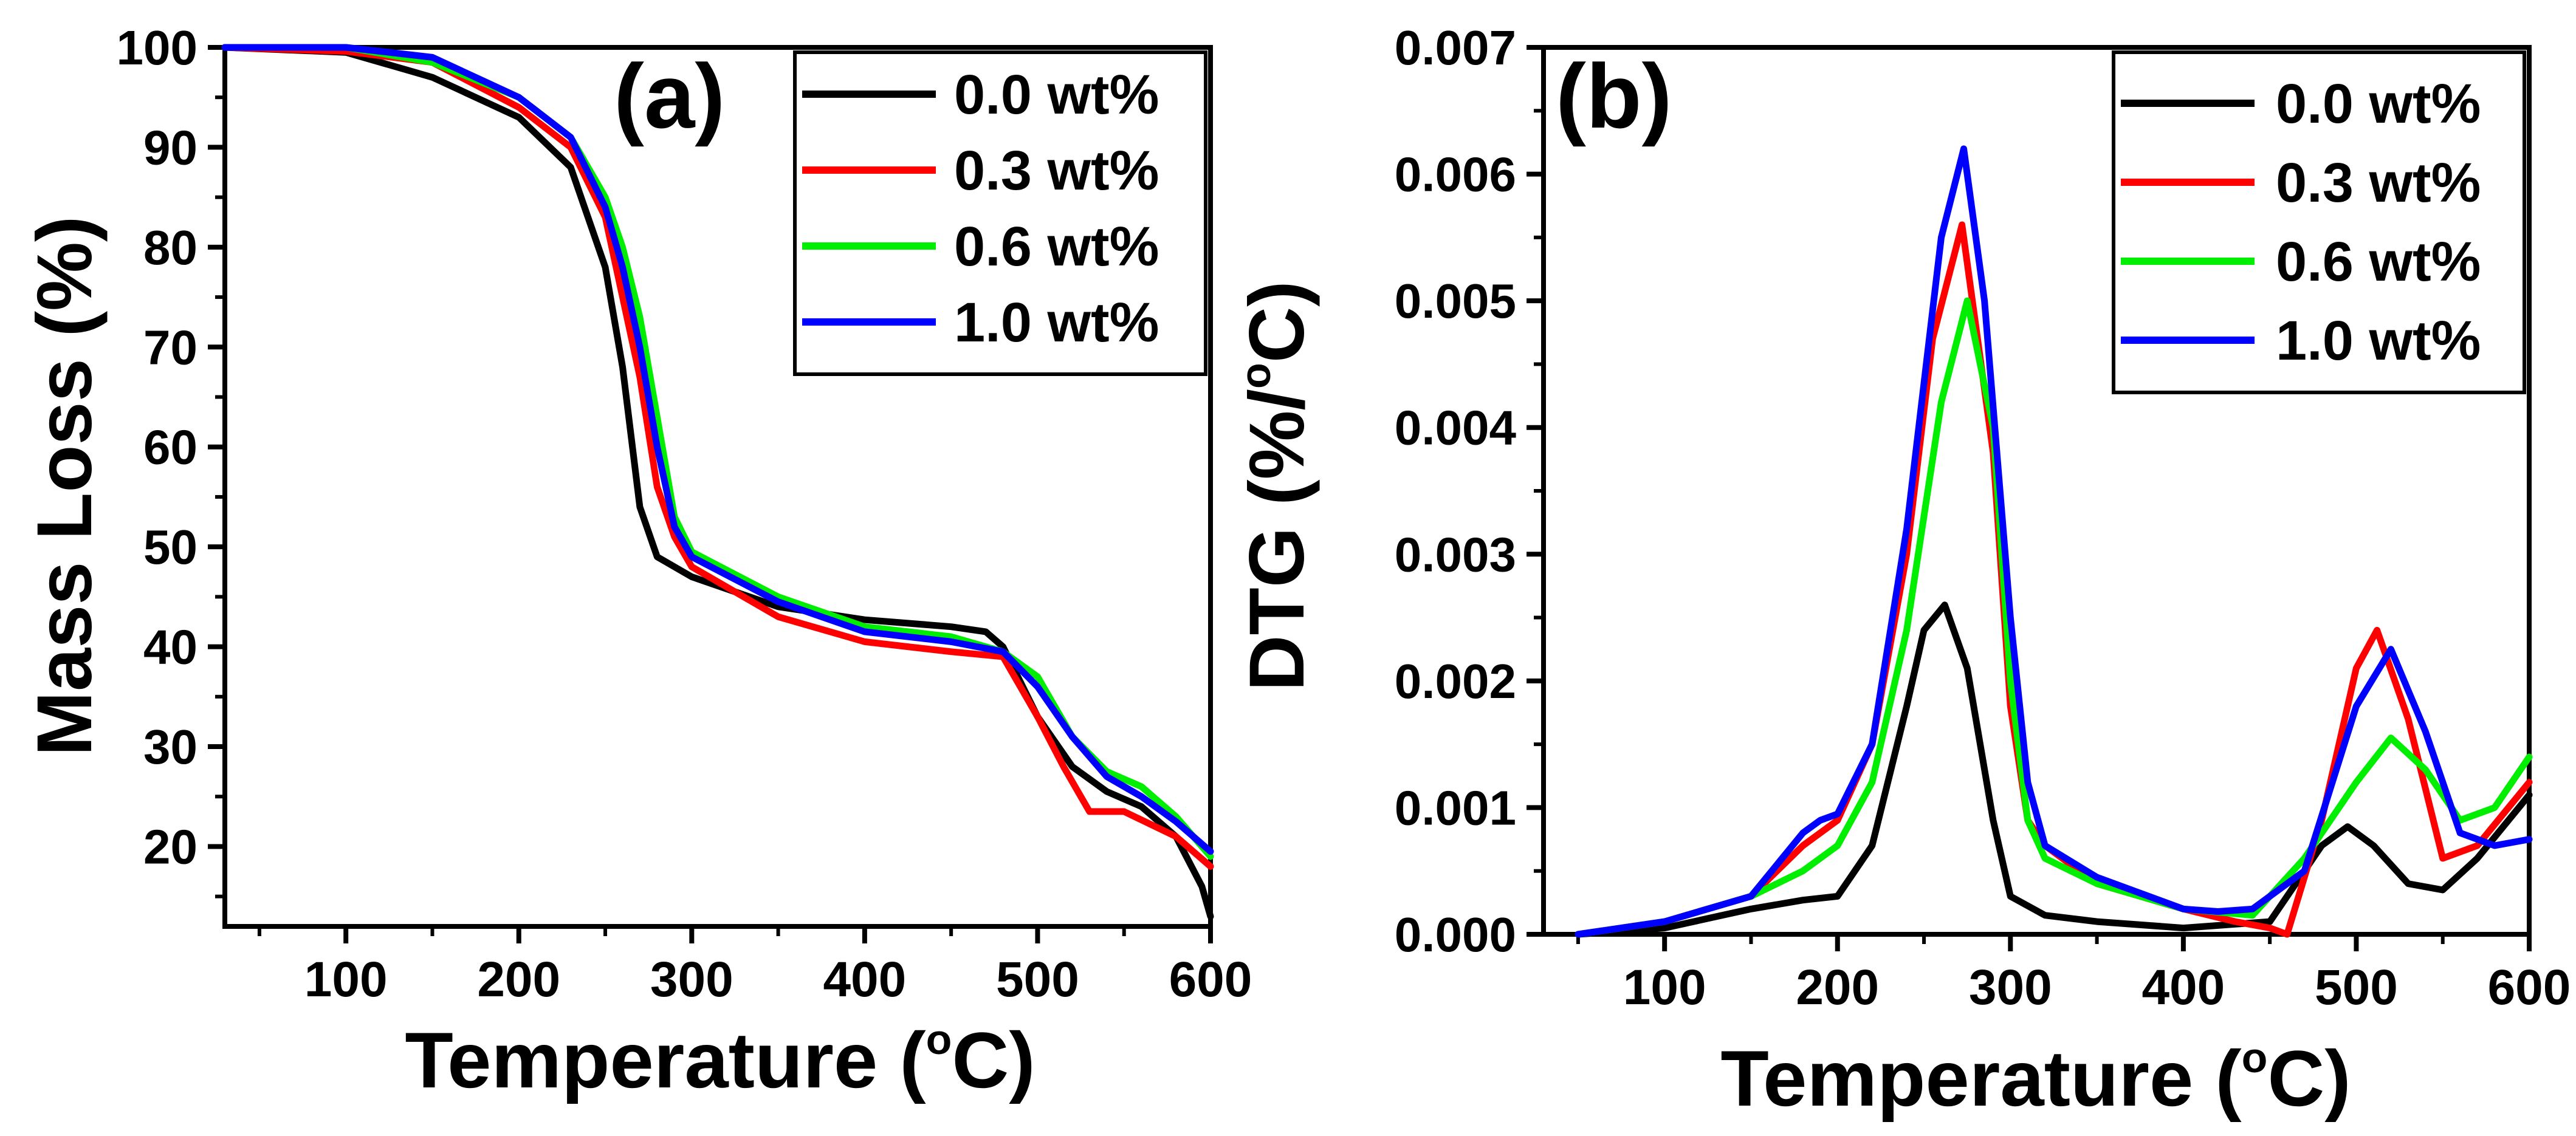  Describe the element at coordinates (170, 747) in the screenshot. I see `y-tick-label: 30` at that location.